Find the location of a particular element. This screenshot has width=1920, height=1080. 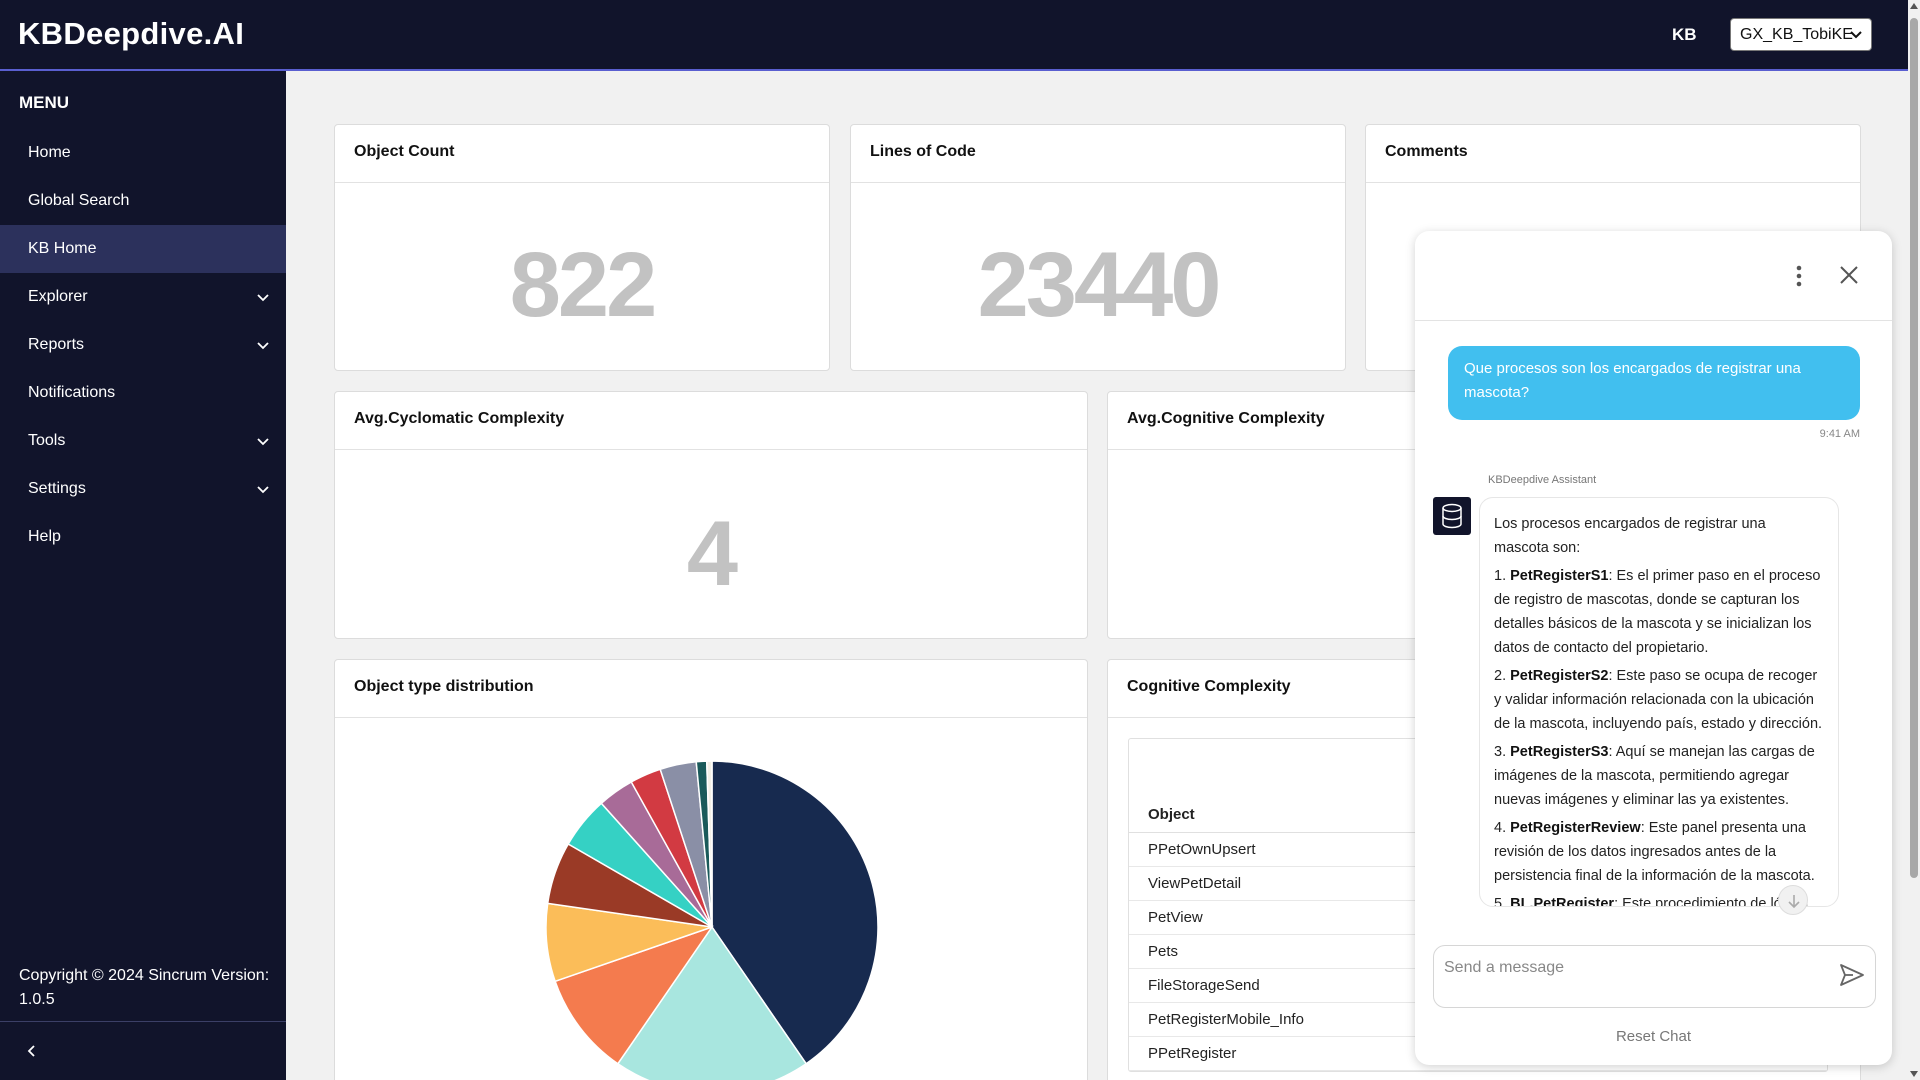

database-icon is located at coordinates (1452, 516).